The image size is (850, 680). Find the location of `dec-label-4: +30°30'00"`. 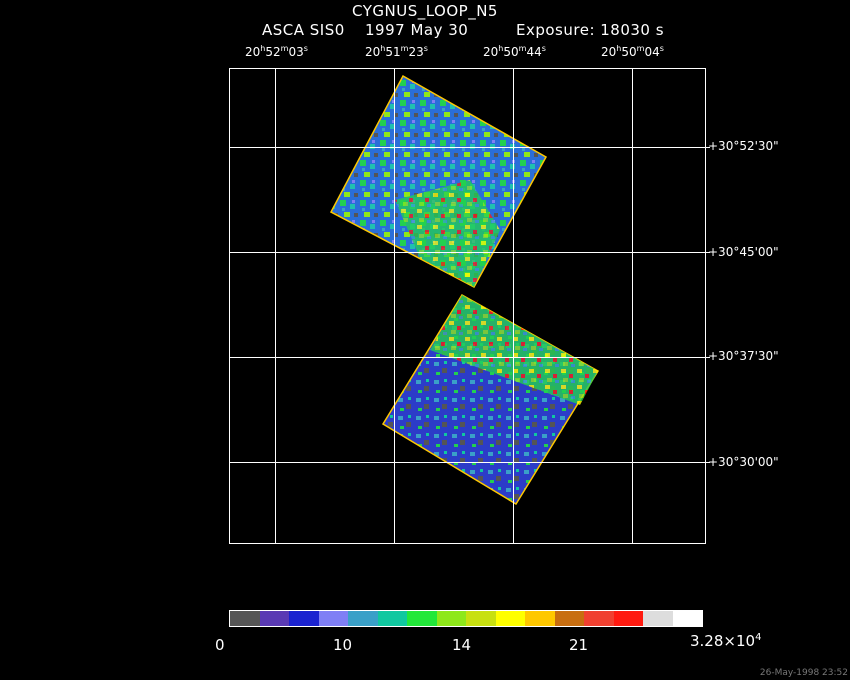

dec-label-4: +30°30'00" is located at coordinates (743, 462).